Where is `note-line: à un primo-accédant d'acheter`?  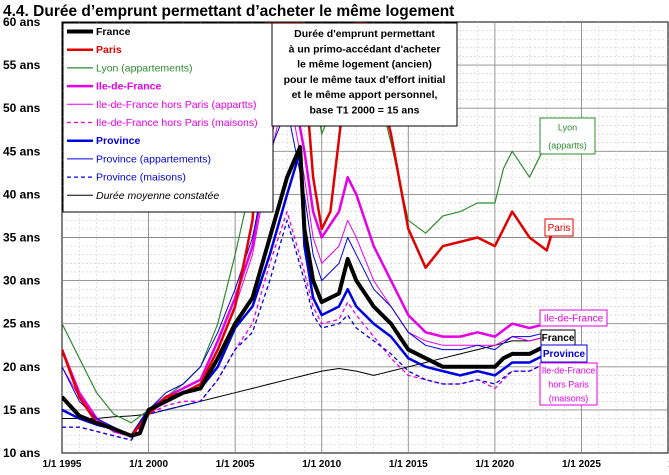 note-line: à un primo-accédant d'acheter is located at coordinates (365, 49).